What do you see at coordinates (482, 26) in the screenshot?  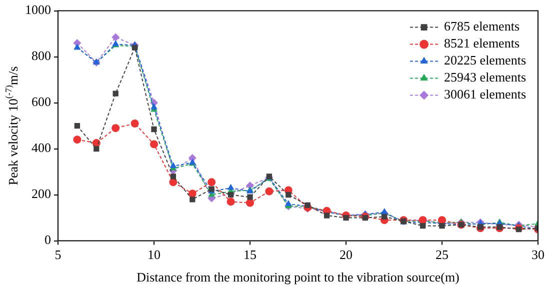 I see `legend-label: 6785 elements` at bounding box center [482, 26].